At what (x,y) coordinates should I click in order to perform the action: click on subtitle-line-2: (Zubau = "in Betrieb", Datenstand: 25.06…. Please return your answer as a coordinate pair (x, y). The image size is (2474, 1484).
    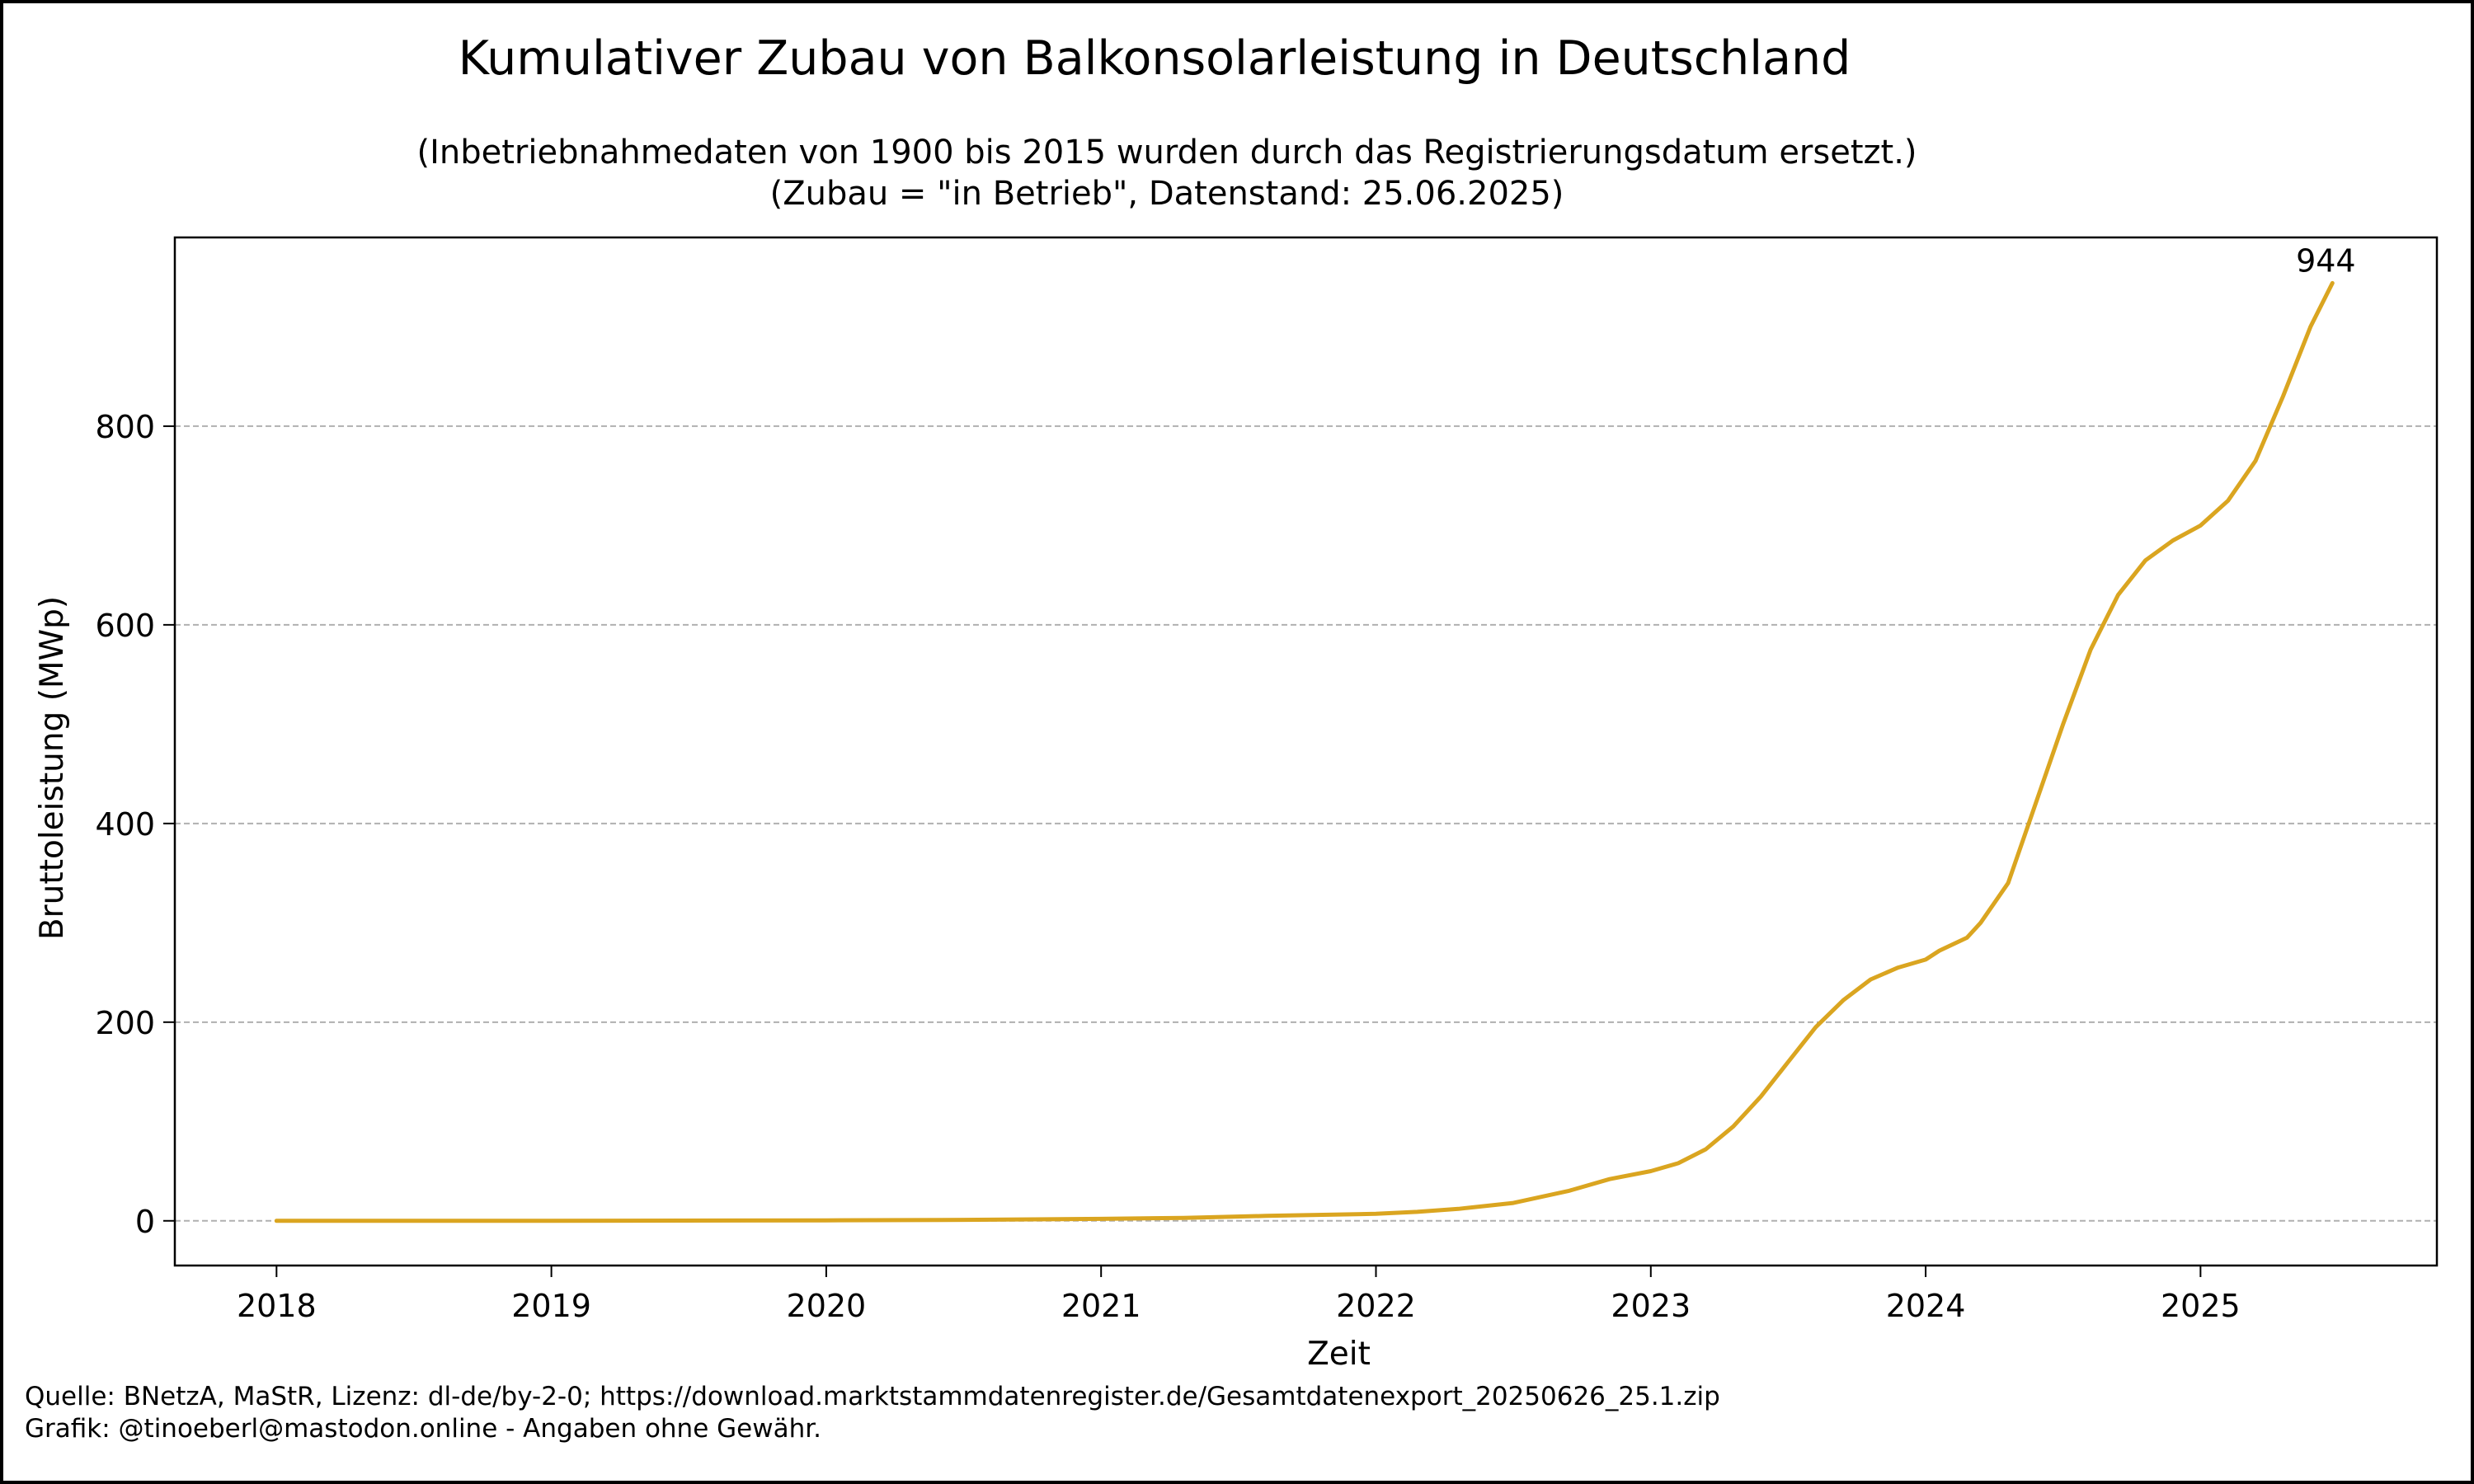
    Looking at the image, I should click on (1166, 194).